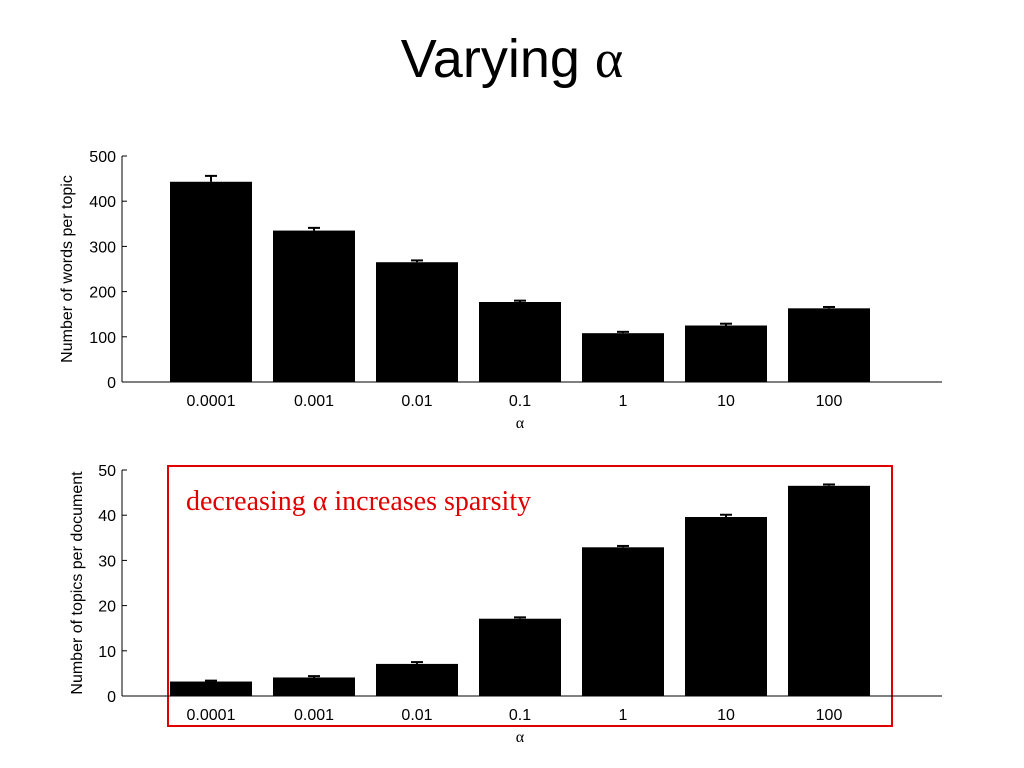 The width and height of the screenshot is (1024, 768). What do you see at coordinates (102, 157) in the screenshot?
I see `y-tick-label: 500` at bounding box center [102, 157].